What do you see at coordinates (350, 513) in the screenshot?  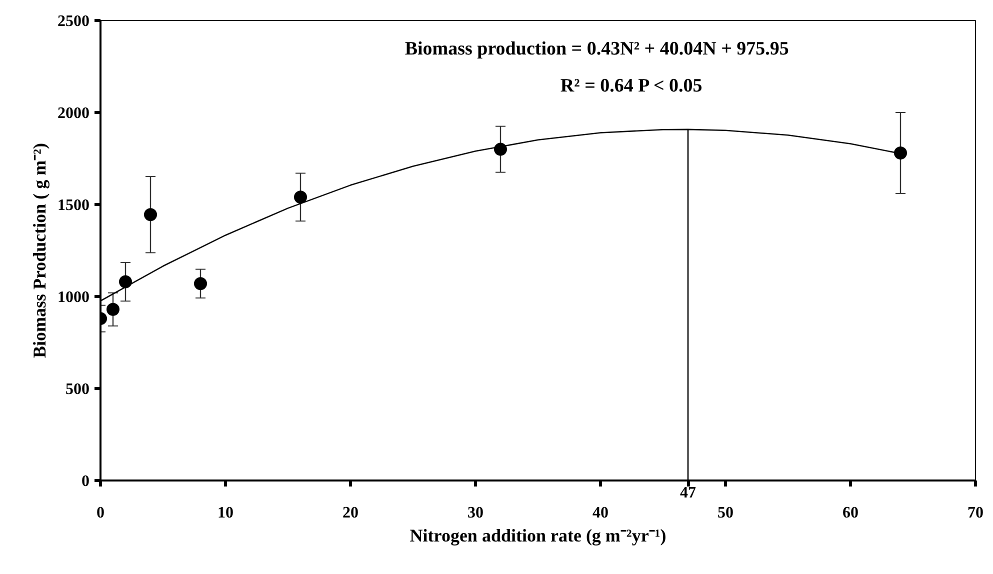 I see `x-tick-label: 20` at bounding box center [350, 513].